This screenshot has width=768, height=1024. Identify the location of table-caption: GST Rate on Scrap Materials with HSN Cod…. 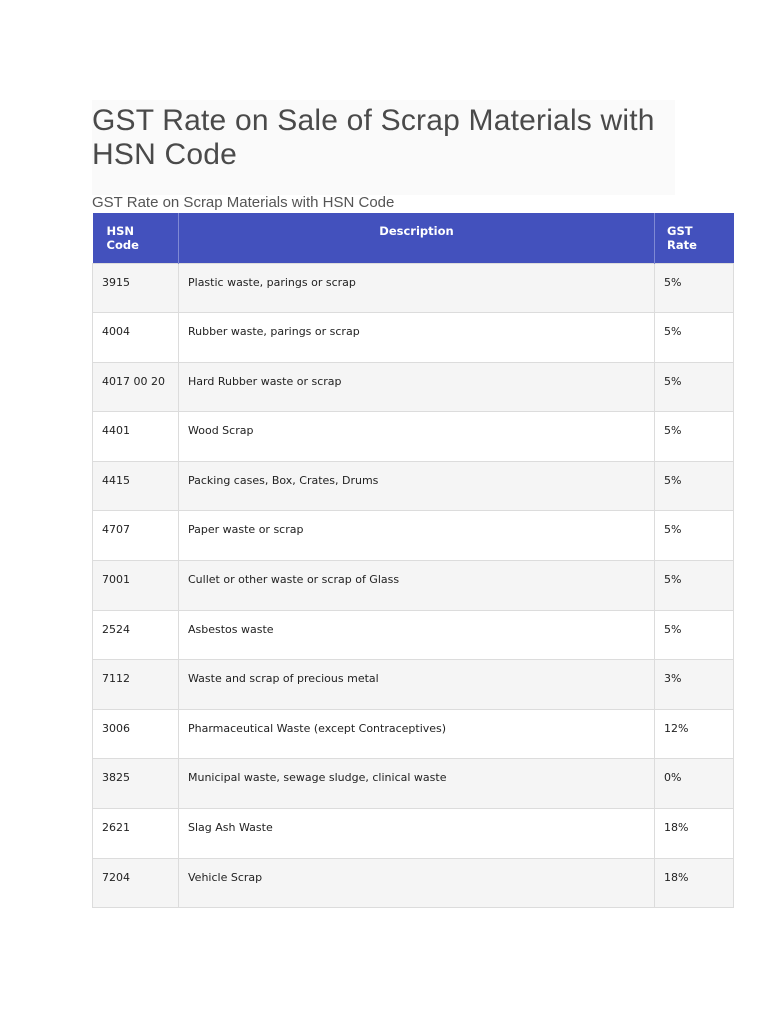
(243, 202).